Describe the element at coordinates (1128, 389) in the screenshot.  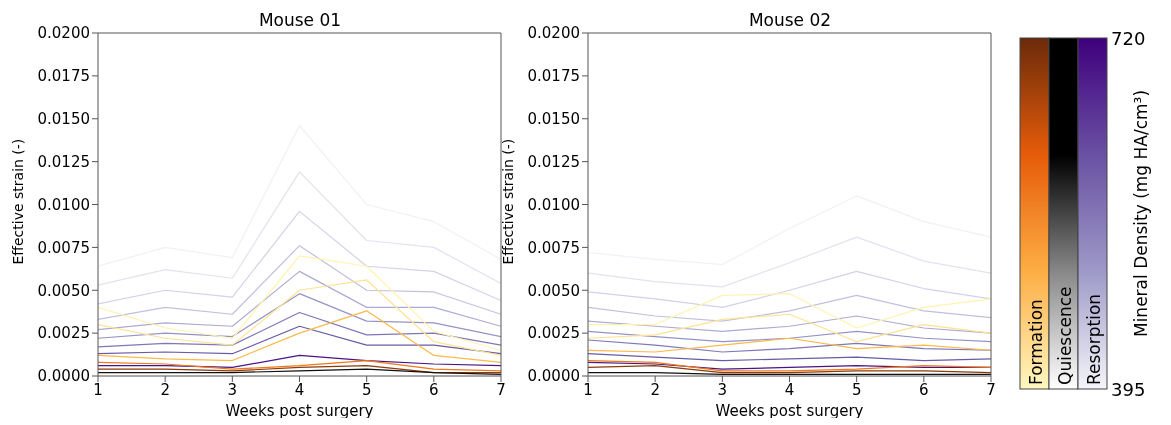
I see `color-bar-label: 395` at that location.